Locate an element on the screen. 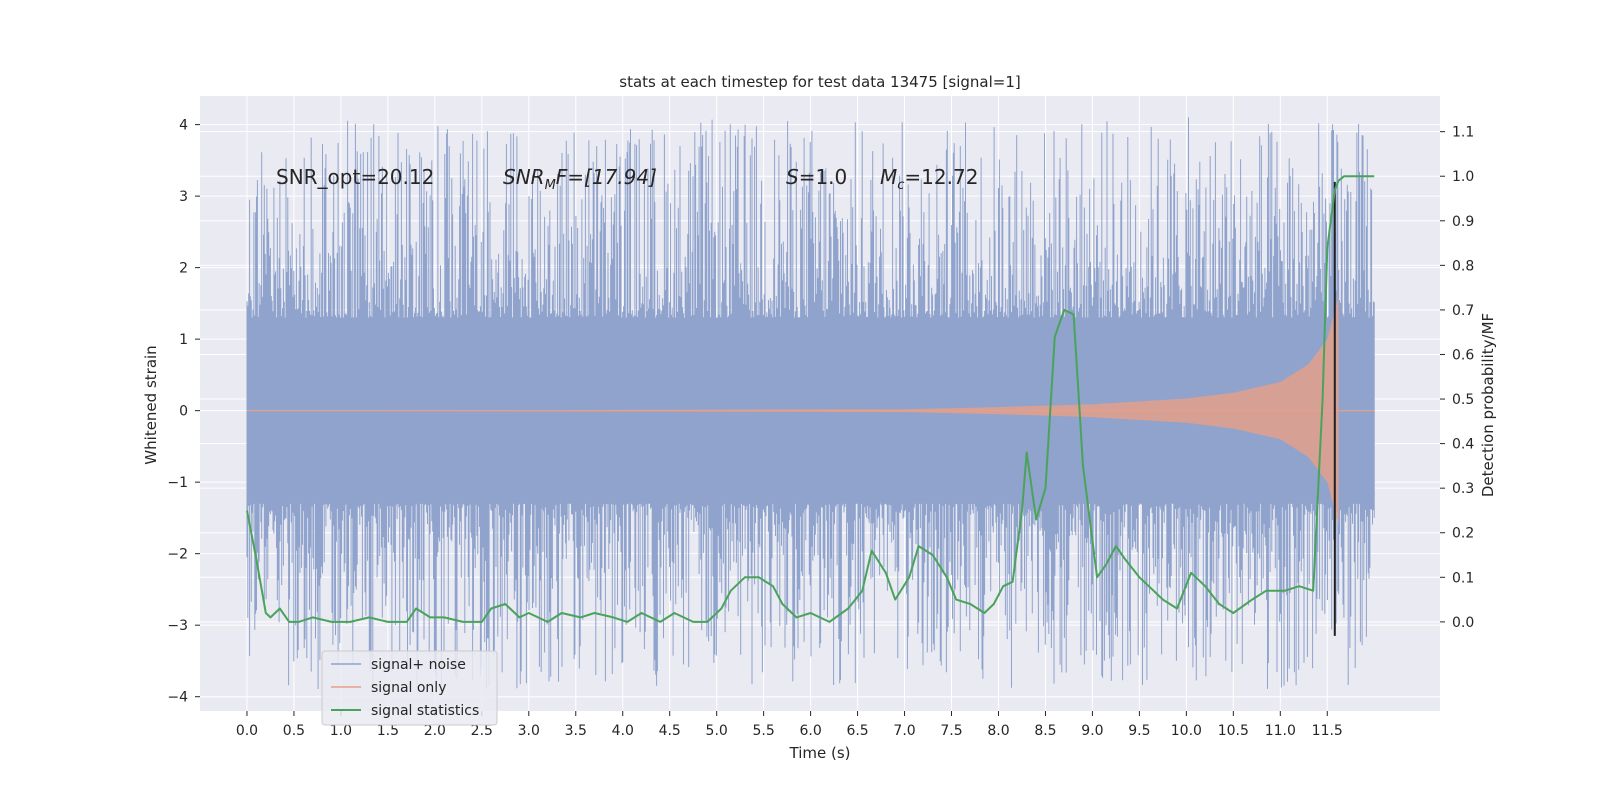 The image size is (1600, 800). x-tick-label: 7.0 is located at coordinates (904, 731).